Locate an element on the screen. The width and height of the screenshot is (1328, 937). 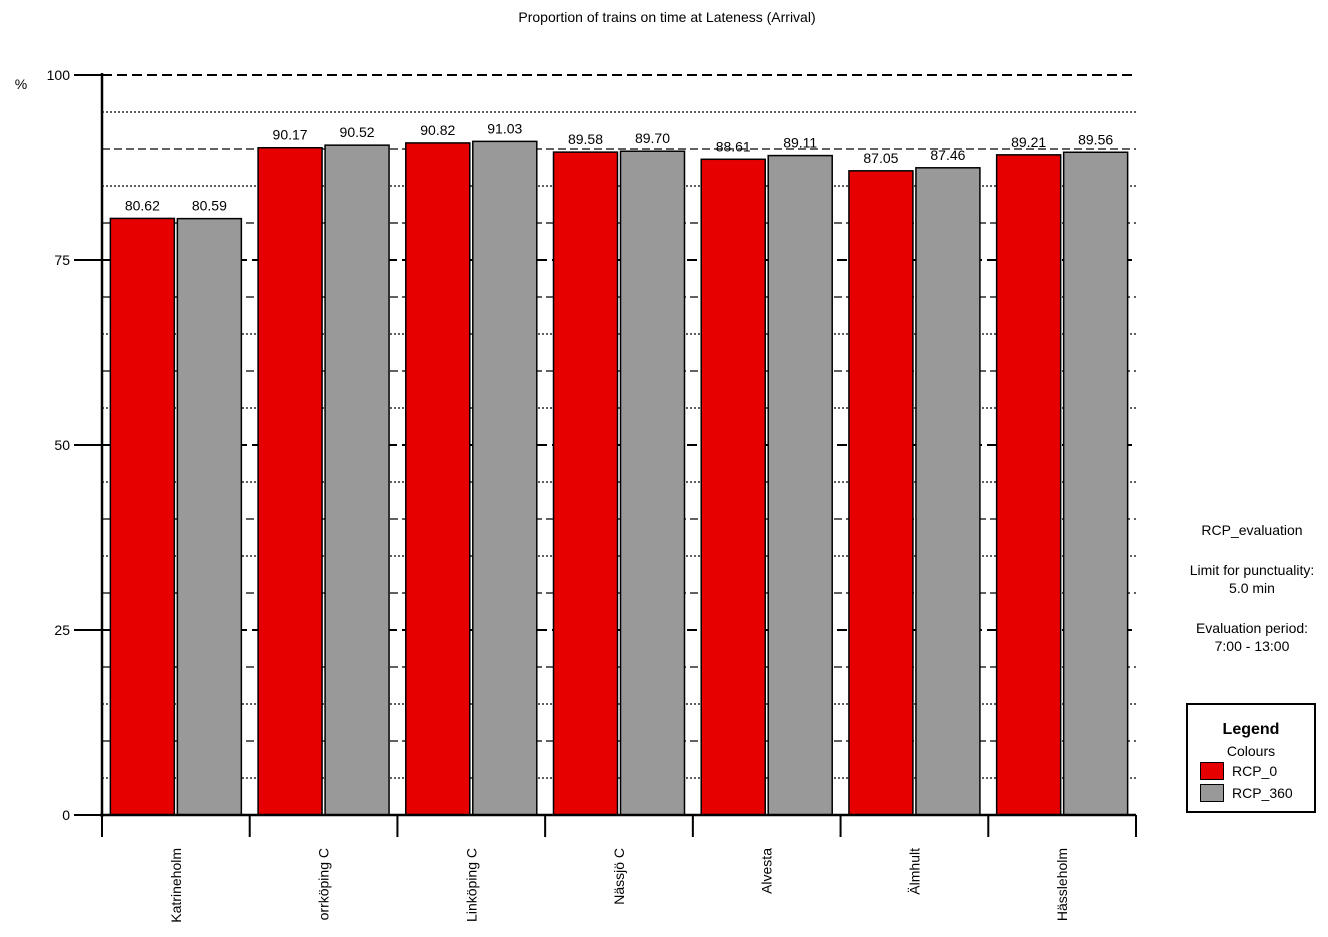
x-tick-label: Katrineholm is located at coordinates (176, 885).